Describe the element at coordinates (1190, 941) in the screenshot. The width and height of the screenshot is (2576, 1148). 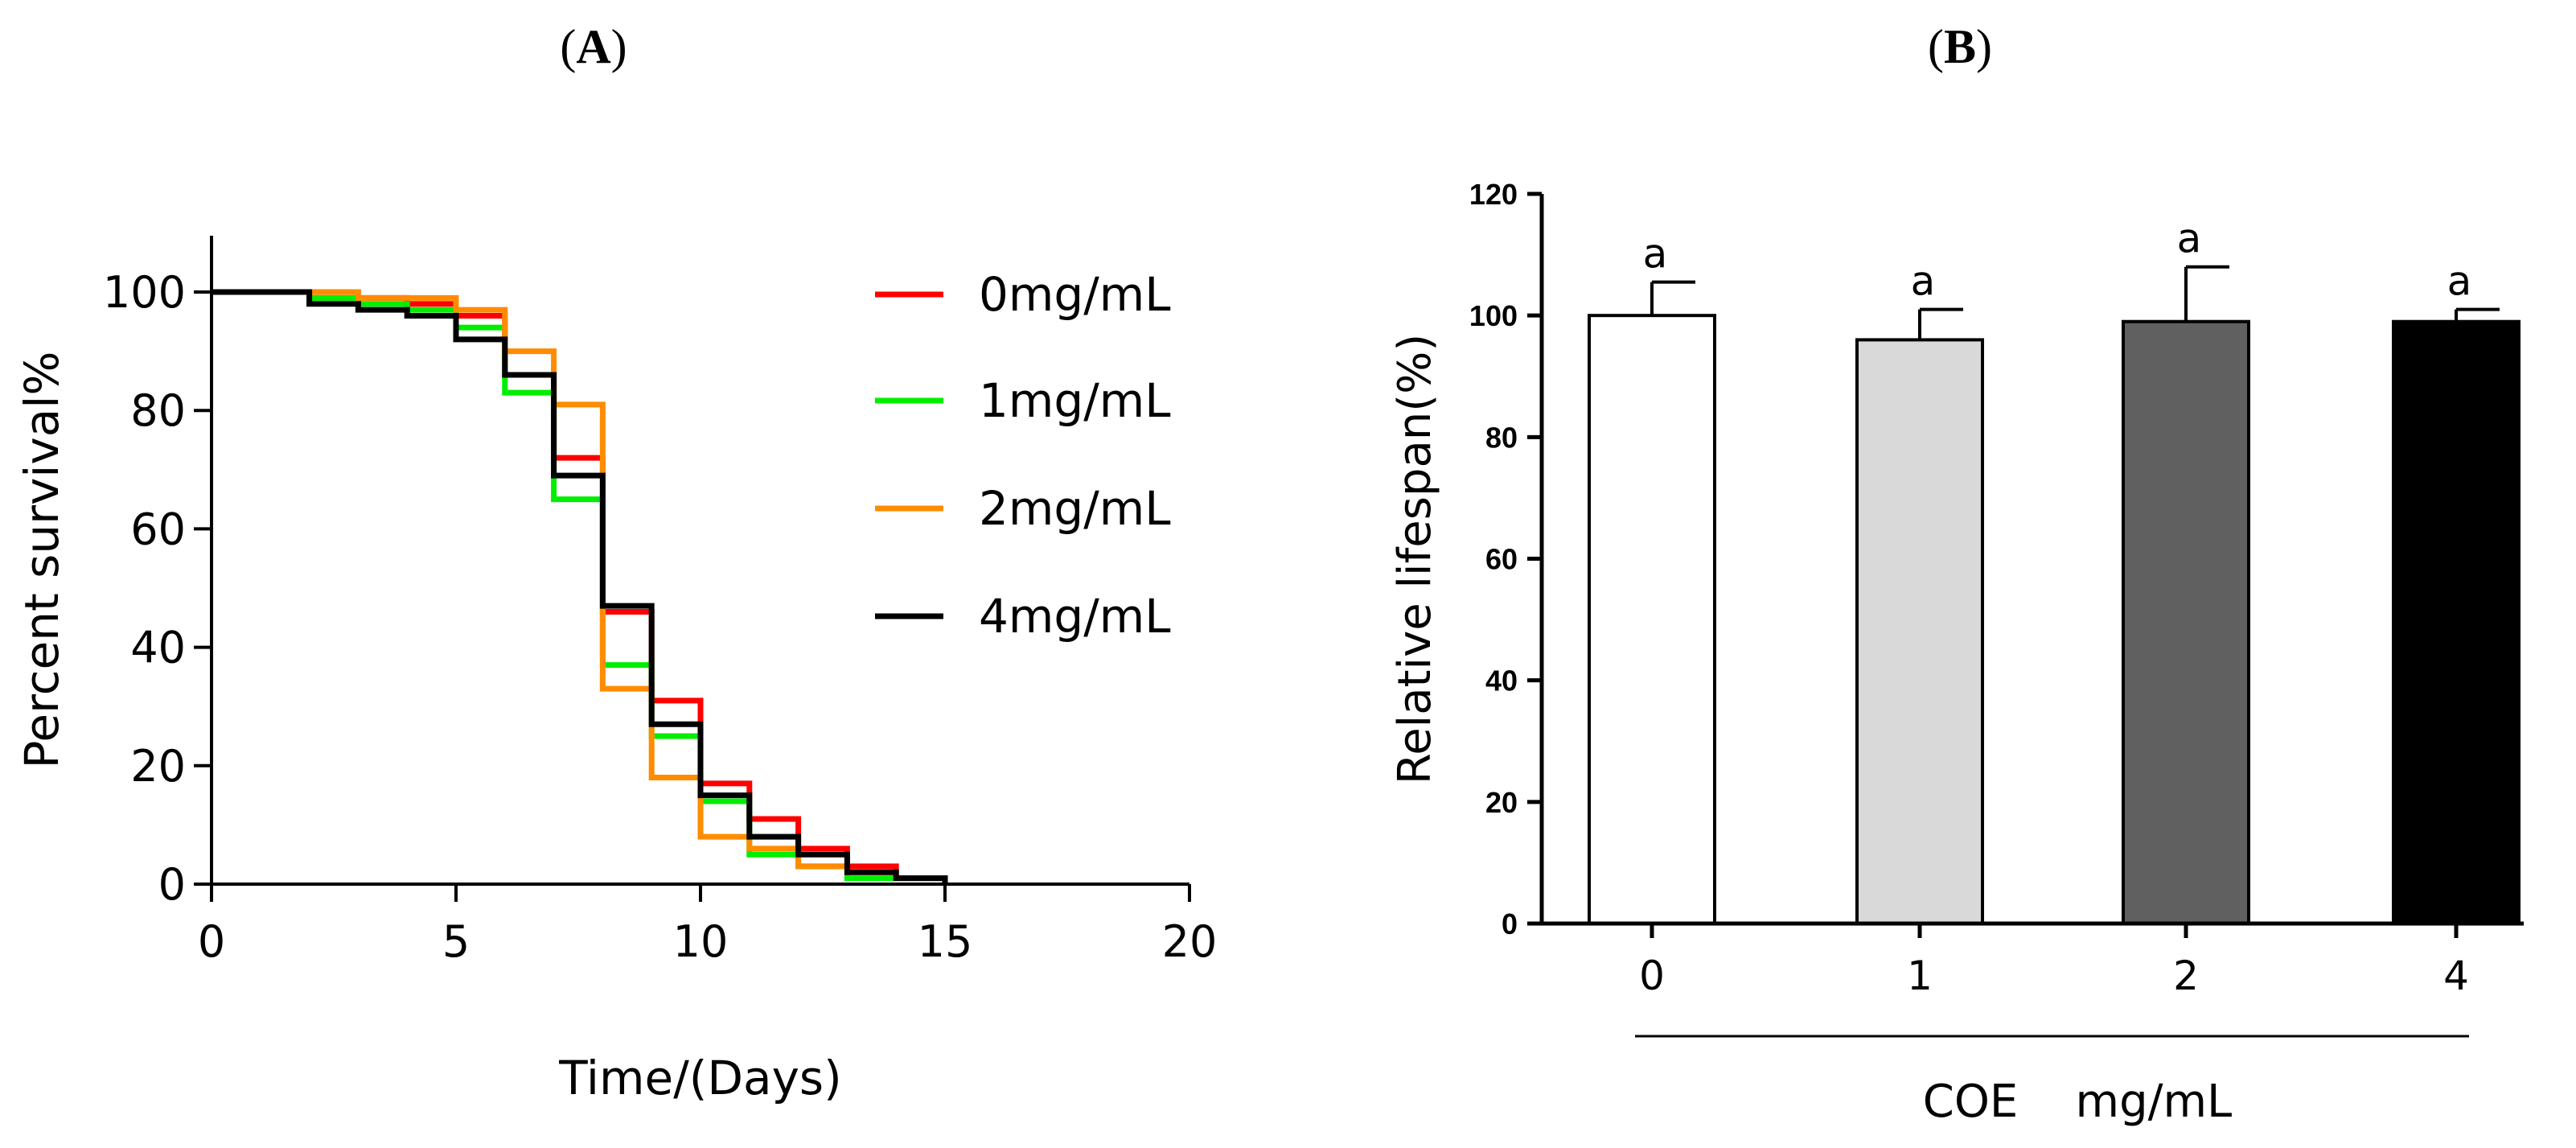
I see `x-tick-label: 20` at that location.